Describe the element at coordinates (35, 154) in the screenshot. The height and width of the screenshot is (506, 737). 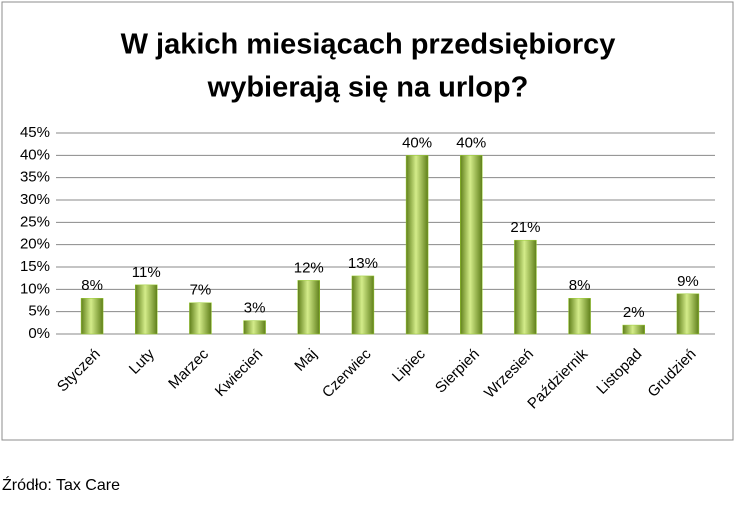
I see `y-tick-label: 40%` at that location.